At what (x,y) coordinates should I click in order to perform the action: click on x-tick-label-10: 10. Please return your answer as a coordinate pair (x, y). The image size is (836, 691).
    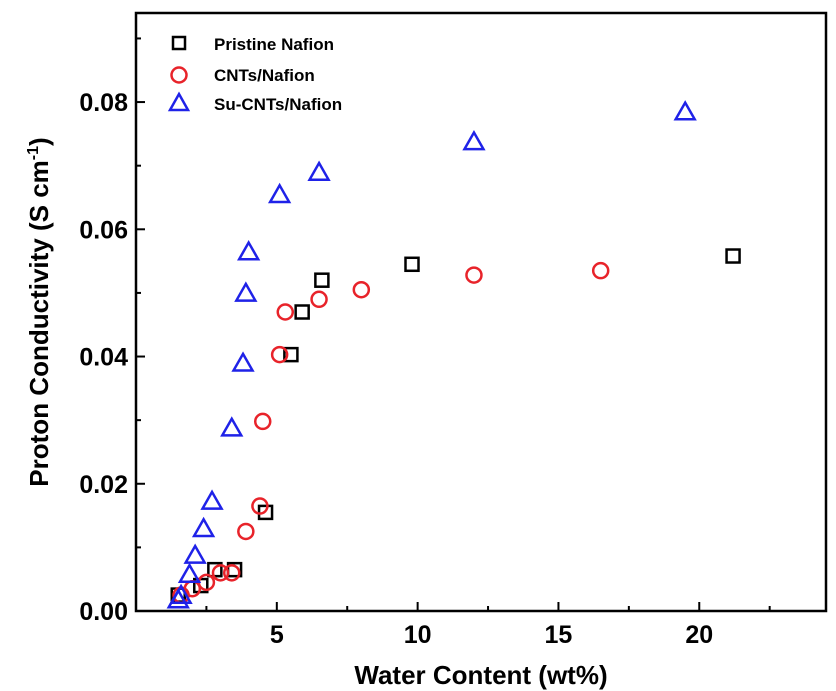
    Looking at the image, I should click on (418, 635).